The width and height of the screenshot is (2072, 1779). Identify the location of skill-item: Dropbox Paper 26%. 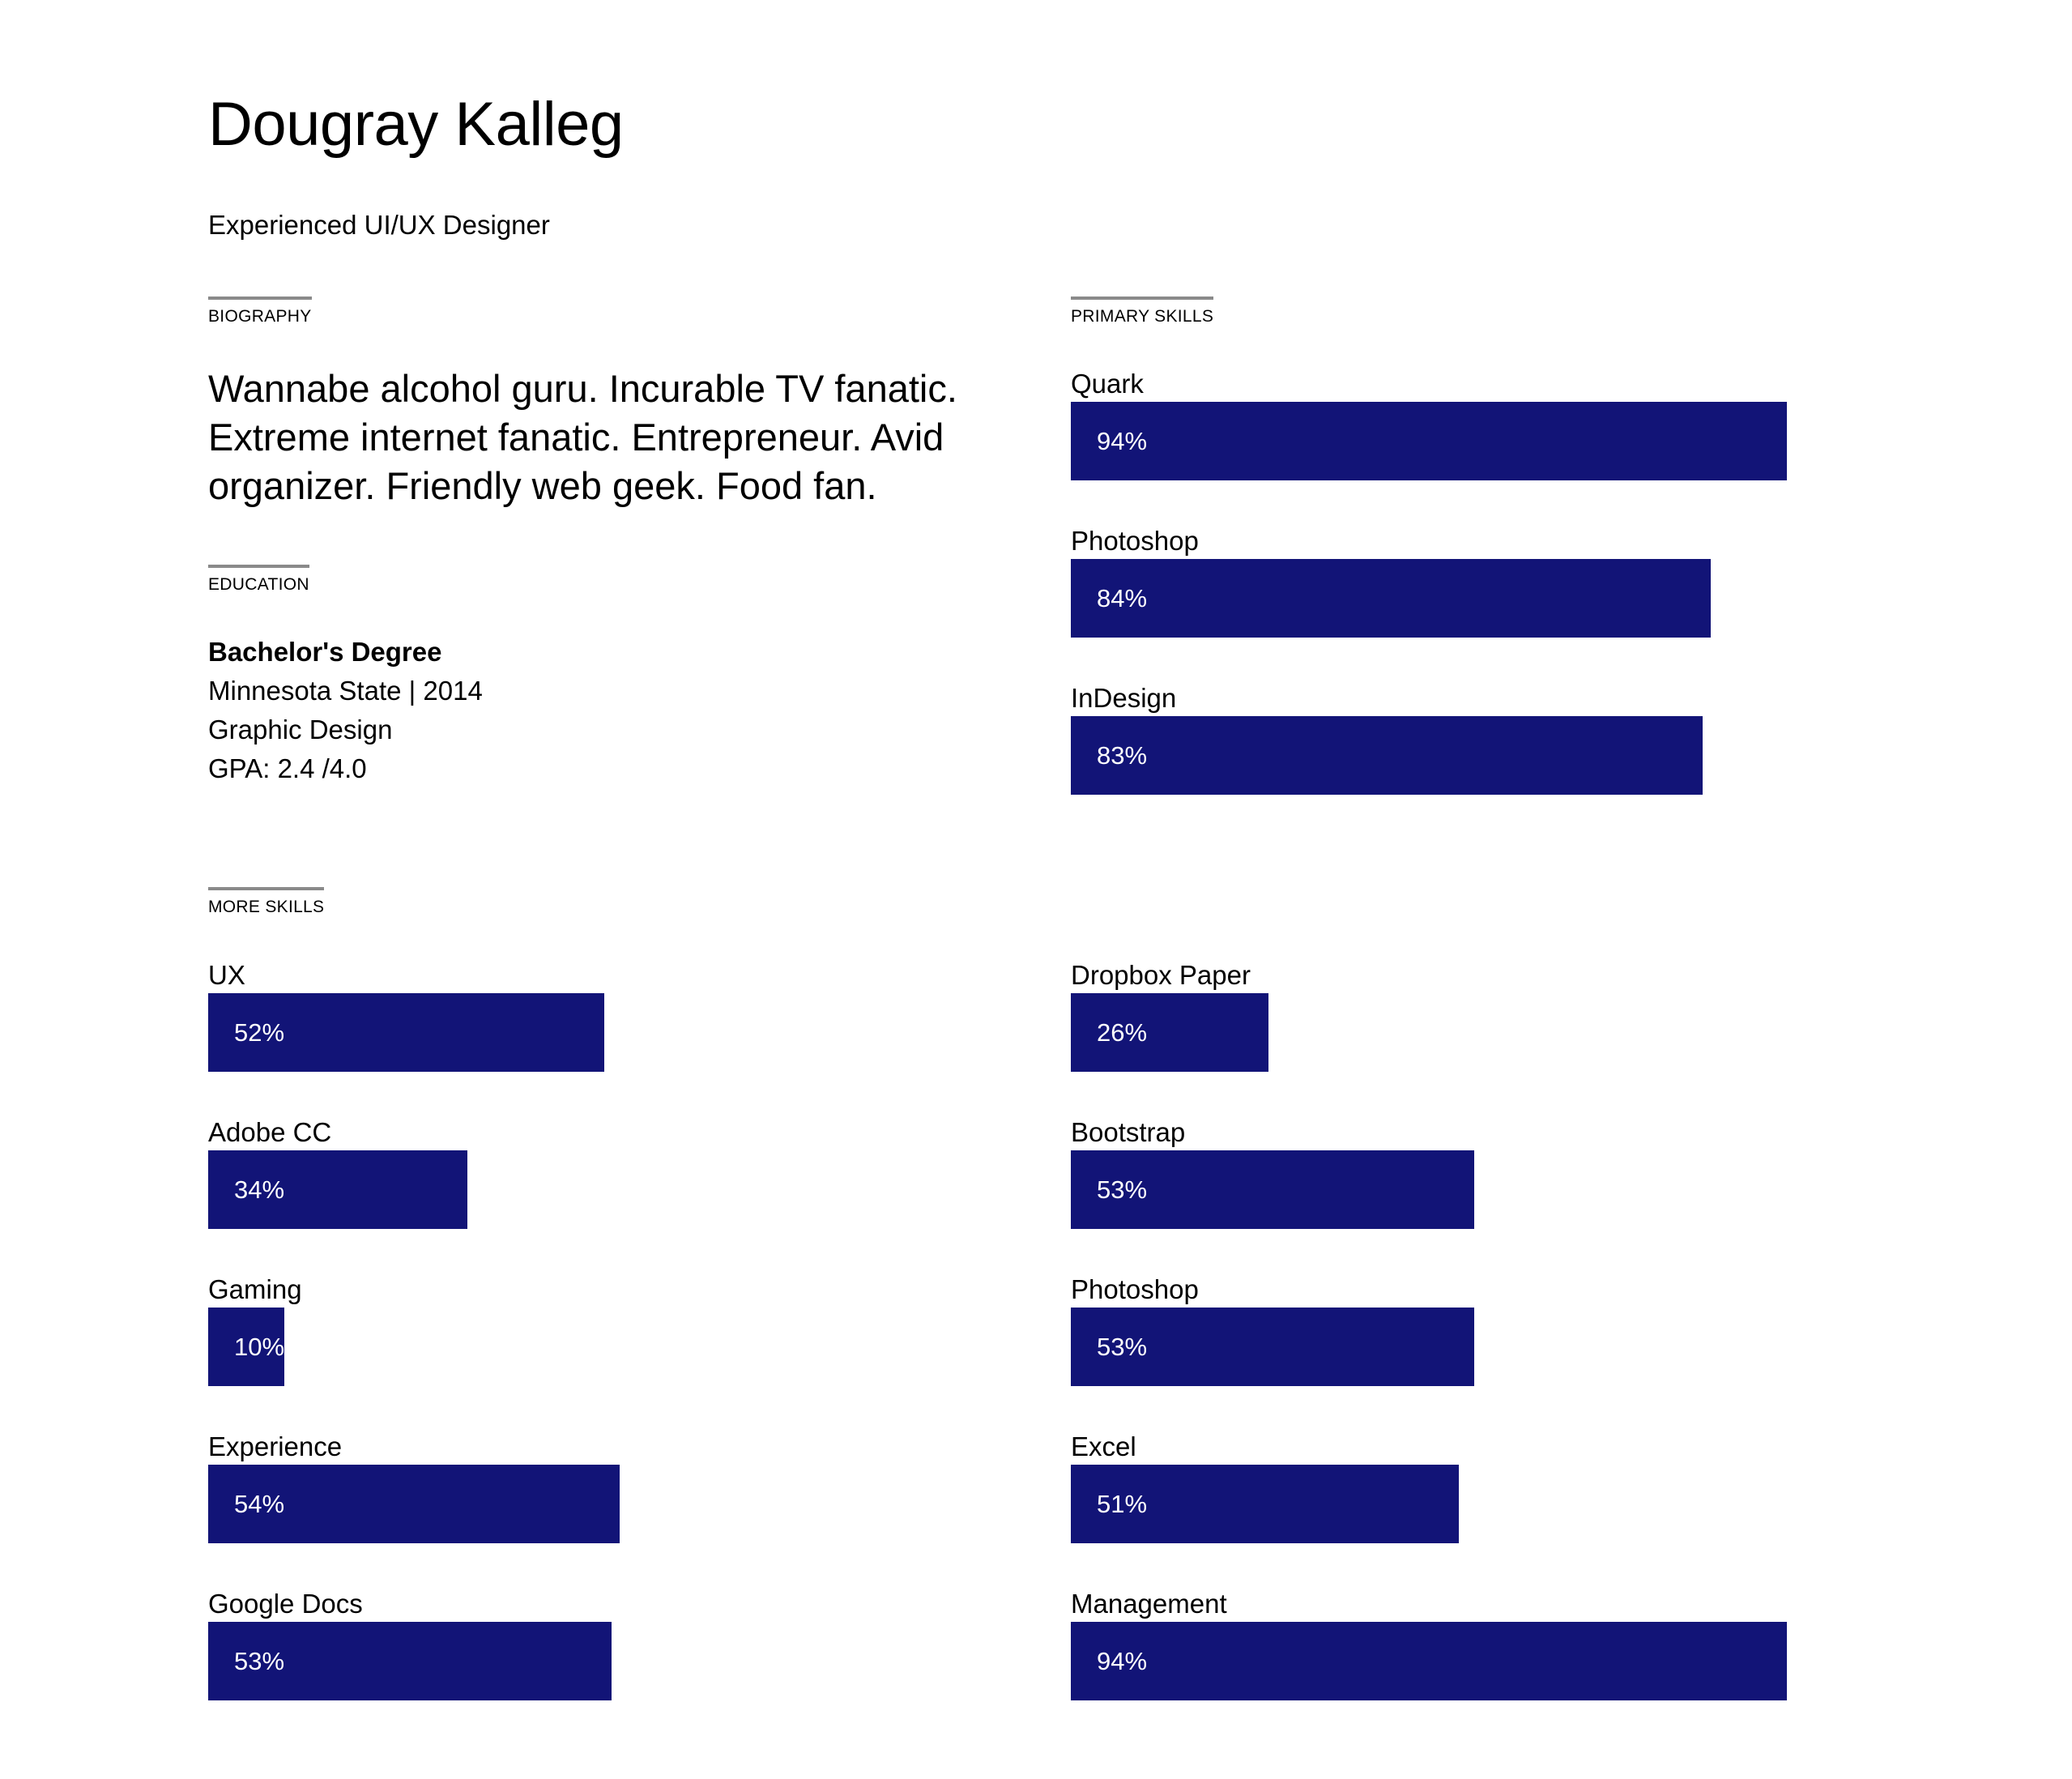
(1452, 1036).